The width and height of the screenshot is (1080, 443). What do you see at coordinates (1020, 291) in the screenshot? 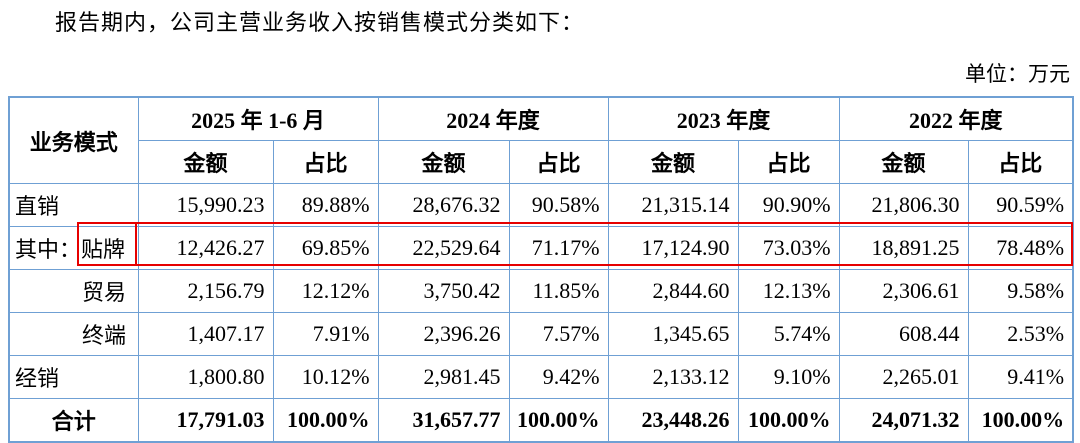
I see `cell-value: 9.58%` at bounding box center [1020, 291].